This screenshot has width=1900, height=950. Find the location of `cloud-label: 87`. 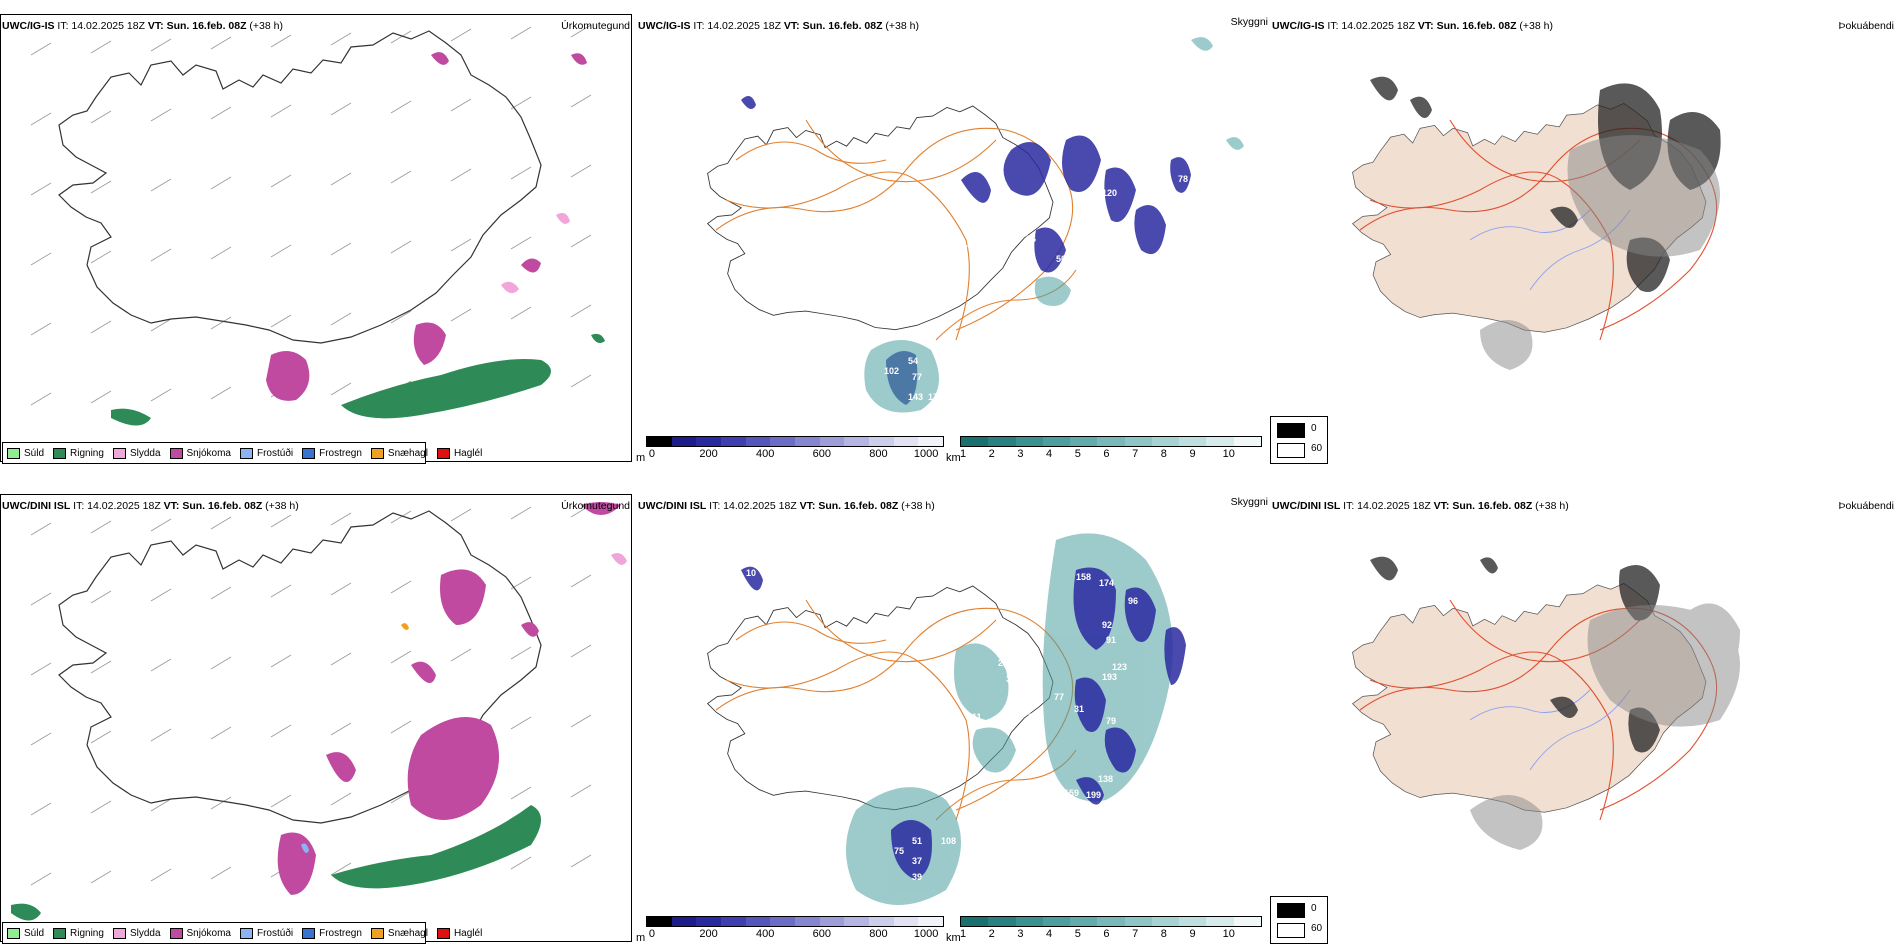

cloud-label: 87 is located at coordinates (1061, 213).